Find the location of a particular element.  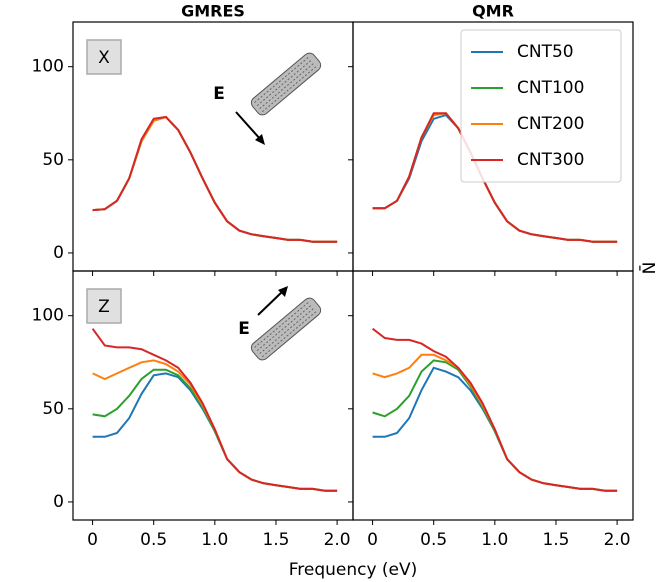

x-axis-label: Frequency (eV) is located at coordinates (353, 570).